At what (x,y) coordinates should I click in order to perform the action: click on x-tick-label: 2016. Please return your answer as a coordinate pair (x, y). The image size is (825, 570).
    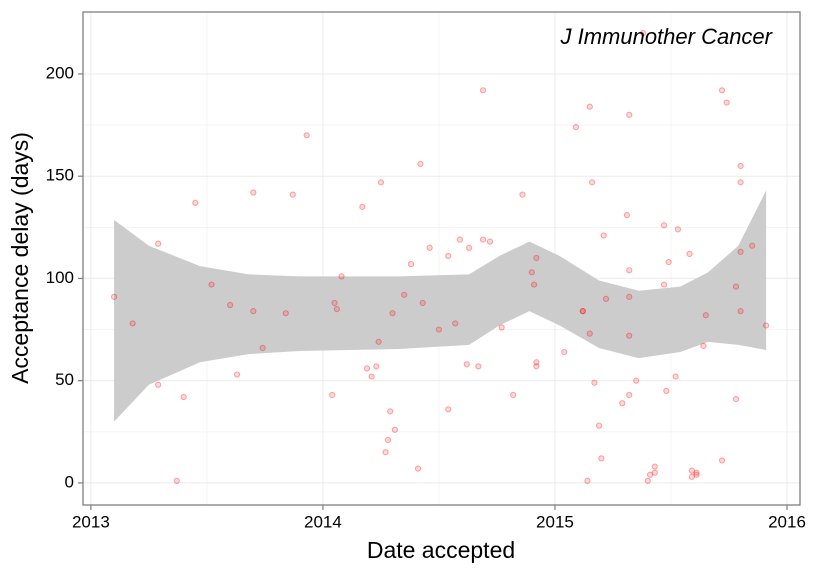
    Looking at the image, I should click on (787, 521).